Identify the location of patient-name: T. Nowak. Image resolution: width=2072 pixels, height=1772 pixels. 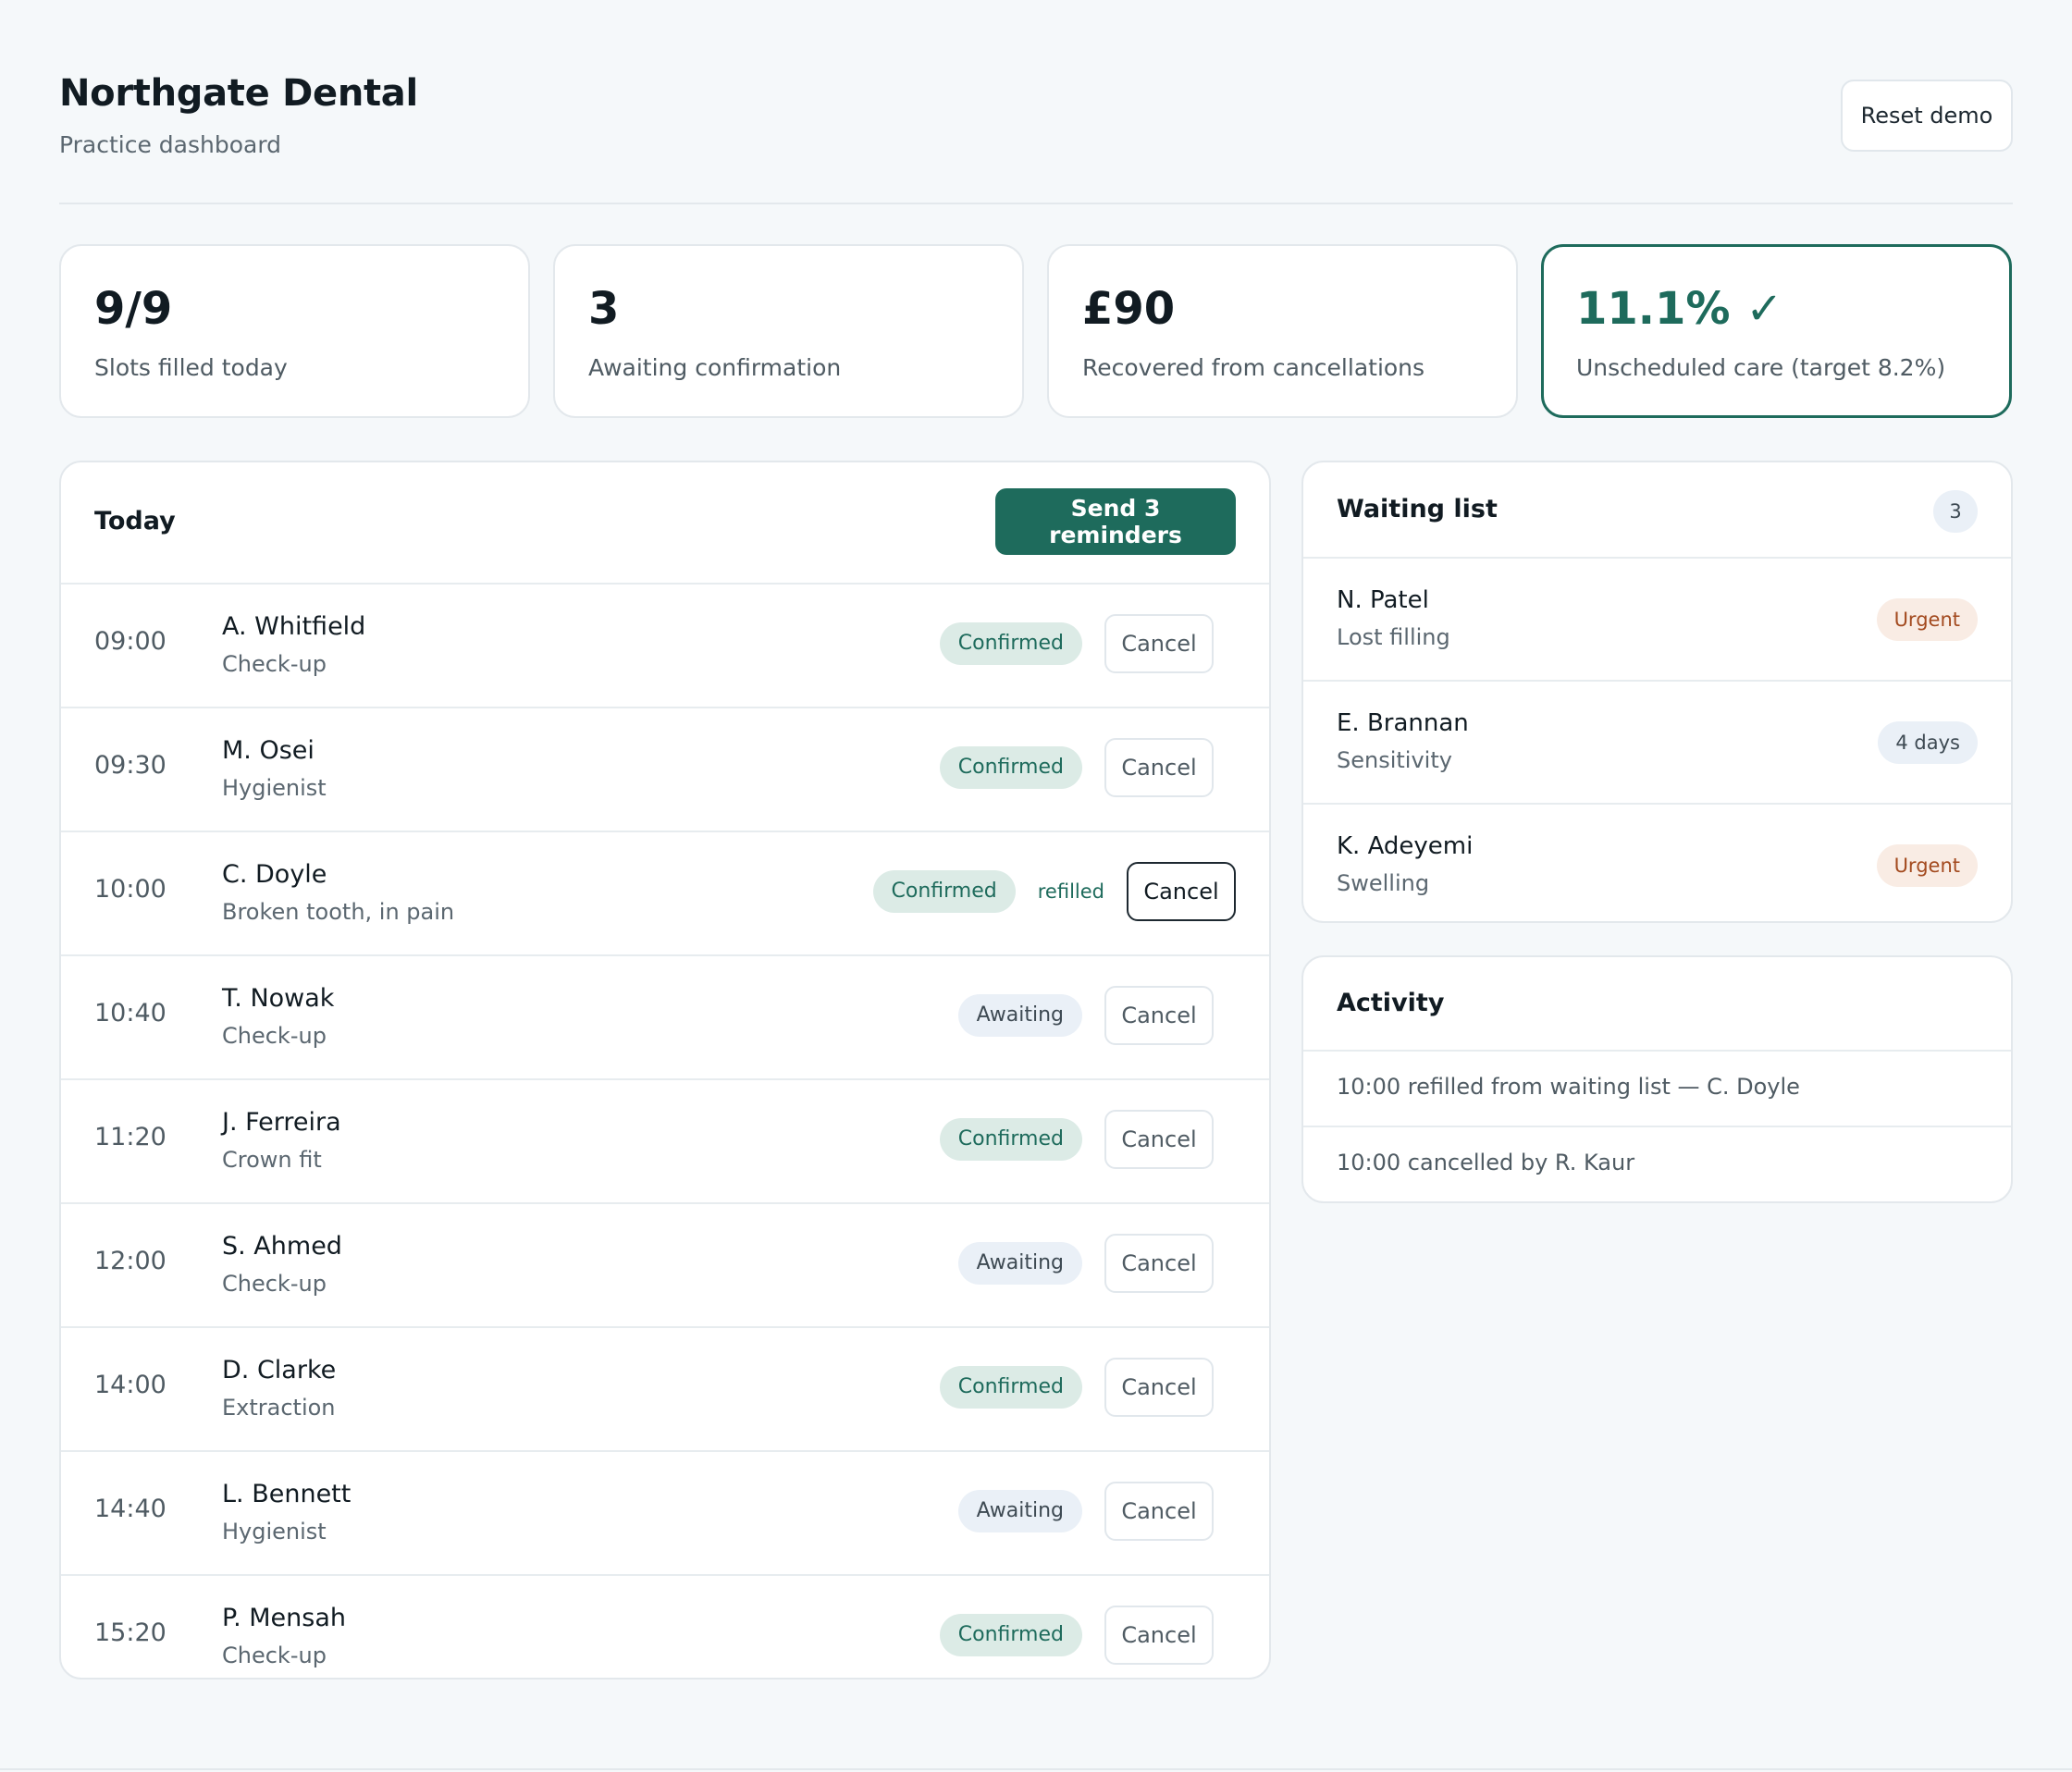
(278, 998).